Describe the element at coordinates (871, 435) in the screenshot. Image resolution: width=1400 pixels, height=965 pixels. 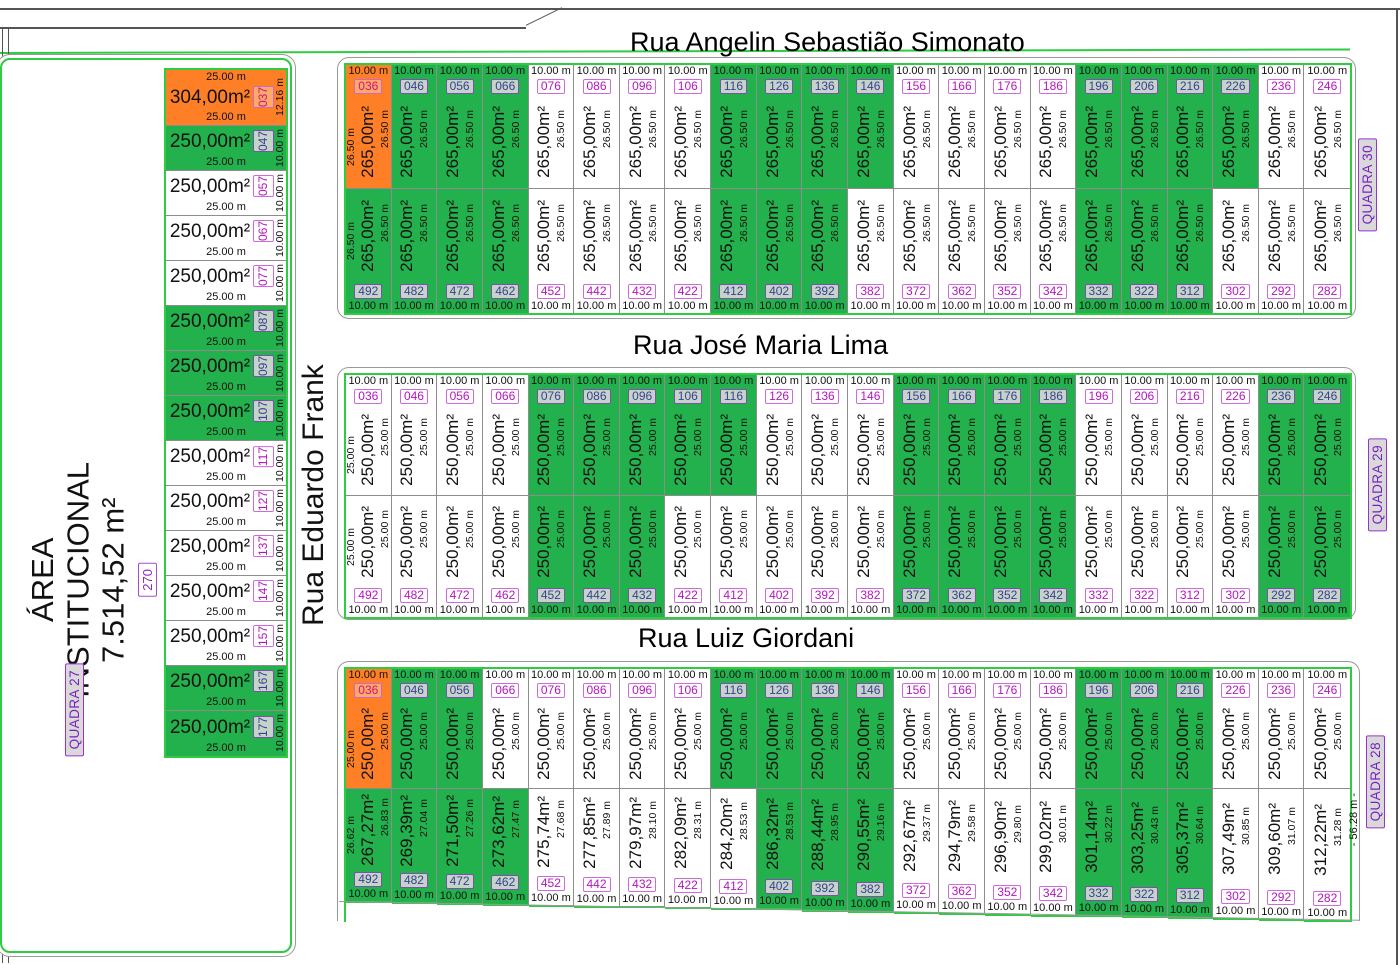
I see `lot-146: 10.00 m 146 250,00m² 25.00 m` at that location.